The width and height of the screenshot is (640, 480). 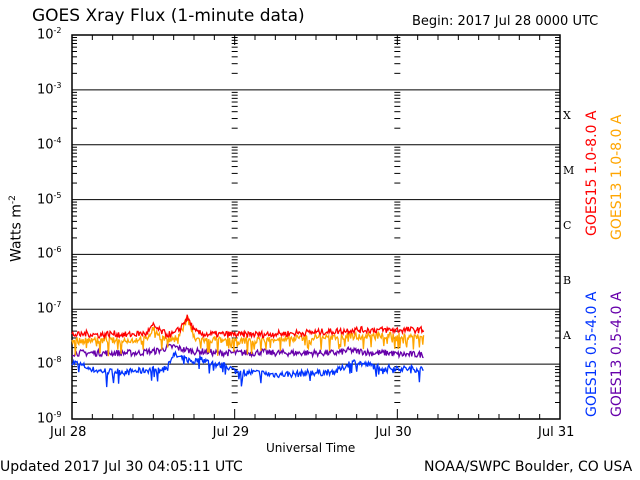 What do you see at coordinates (567, 116) in the screenshot?
I see `flare-class-label: X` at bounding box center [567, 116].